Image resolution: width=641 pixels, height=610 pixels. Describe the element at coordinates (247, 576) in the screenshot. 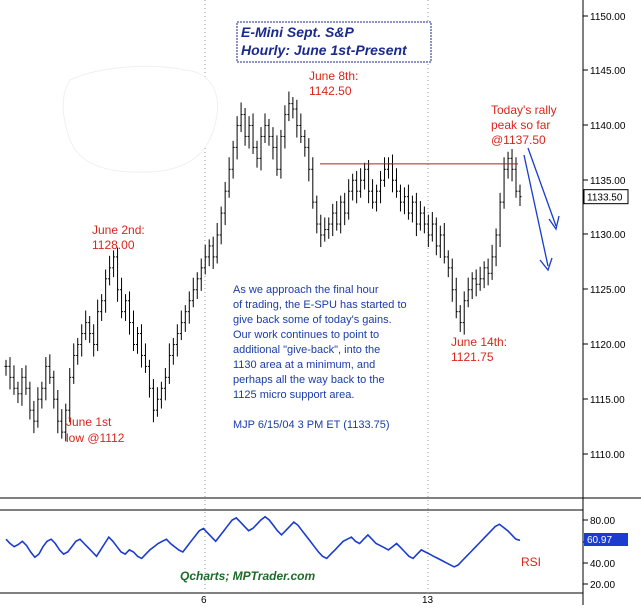

I see `watermark: Qcharts; MPTrader.com` at that location.